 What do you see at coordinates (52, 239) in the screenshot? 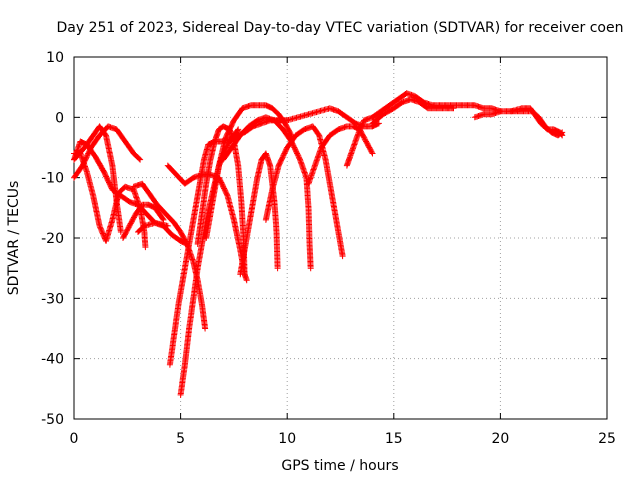
I see `y-tick-label: -20` at bounding box center [52, 239].